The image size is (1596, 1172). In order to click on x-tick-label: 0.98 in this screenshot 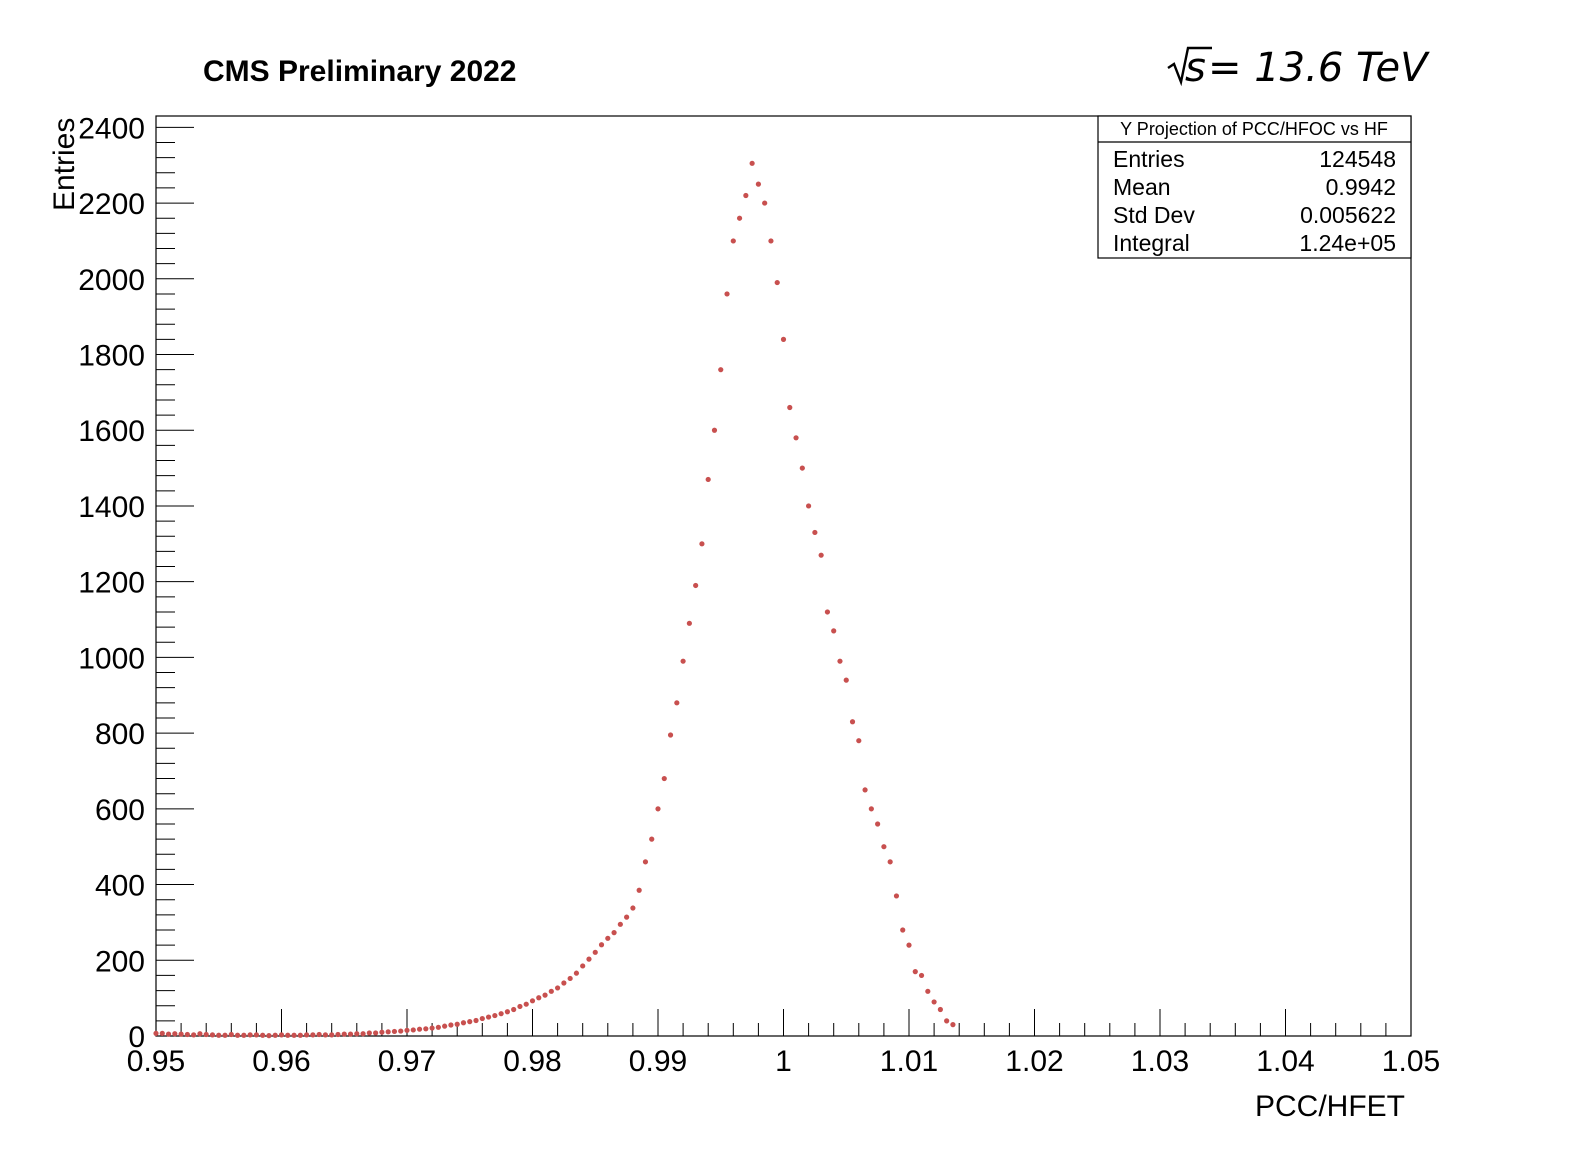, I will do `click(532, 1061)`.